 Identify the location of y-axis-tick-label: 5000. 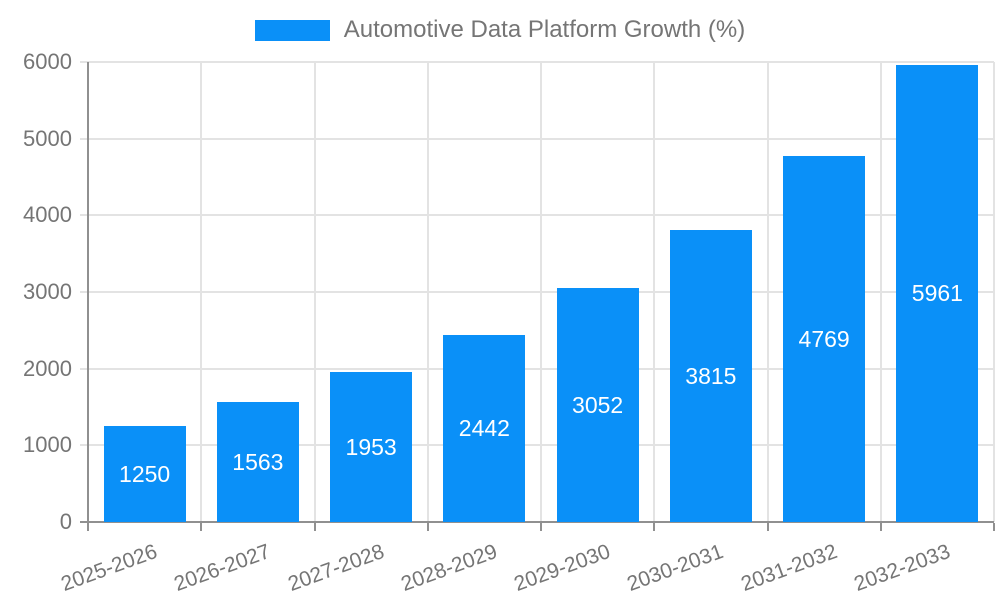
(47, 138).